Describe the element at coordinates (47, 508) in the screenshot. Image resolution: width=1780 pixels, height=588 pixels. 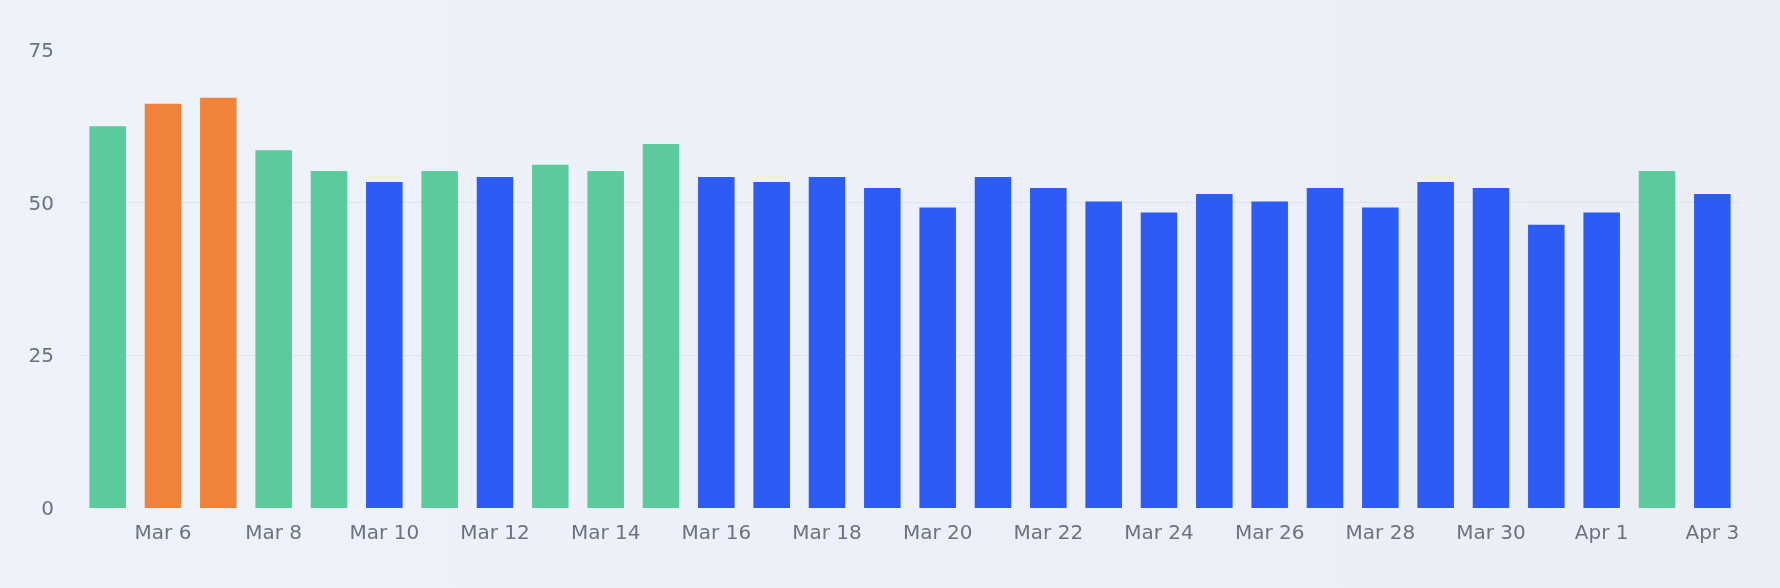
I see `y-tick-label: 0` at that location.